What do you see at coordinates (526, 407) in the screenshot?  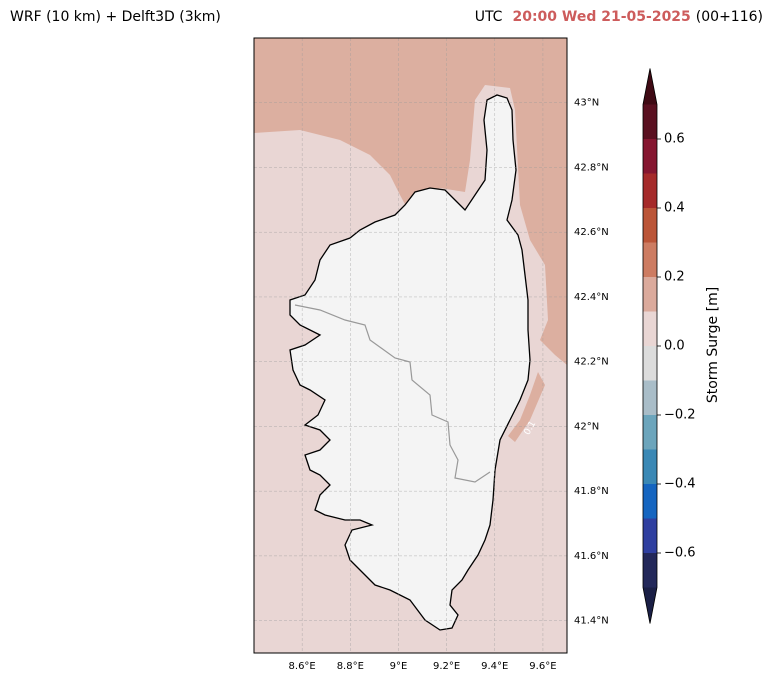 I see `surge-area` at bounding box center [526, 407].